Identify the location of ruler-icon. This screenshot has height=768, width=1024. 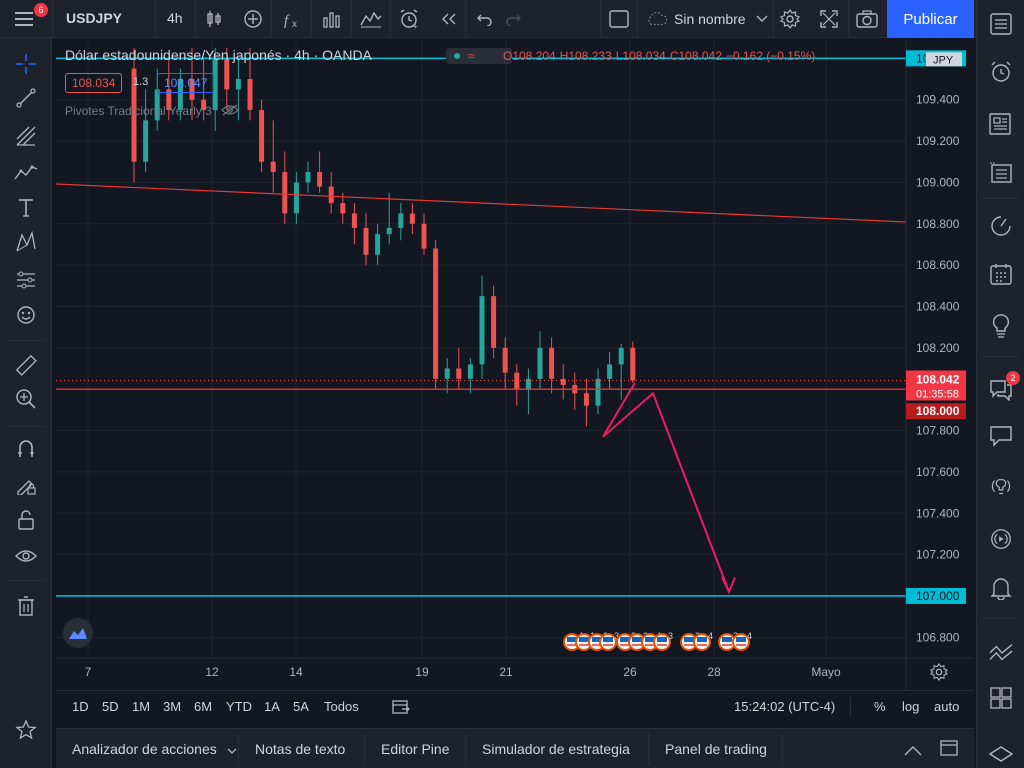
(26, 365).